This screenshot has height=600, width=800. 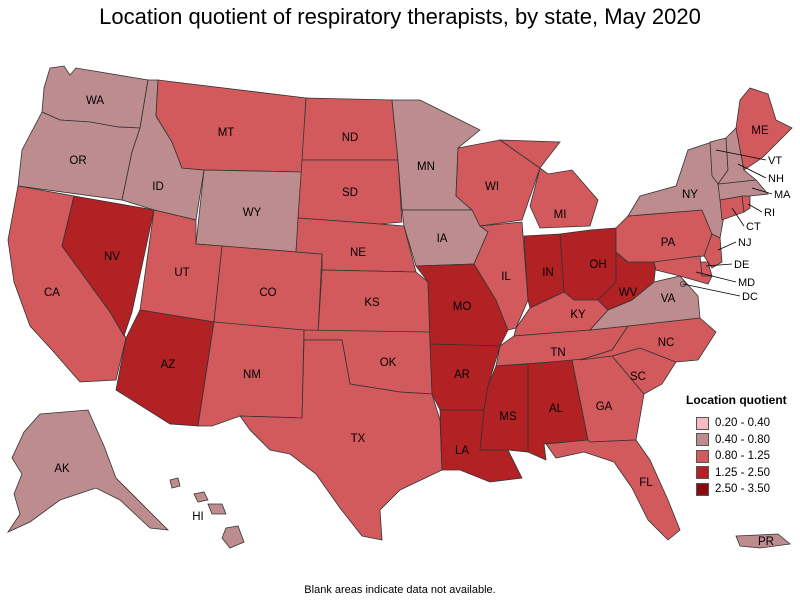 What do you see at coordinates (746, 283) in the screenshot?
I see `state-label-MD: MD` at bounding box center [746, 283].